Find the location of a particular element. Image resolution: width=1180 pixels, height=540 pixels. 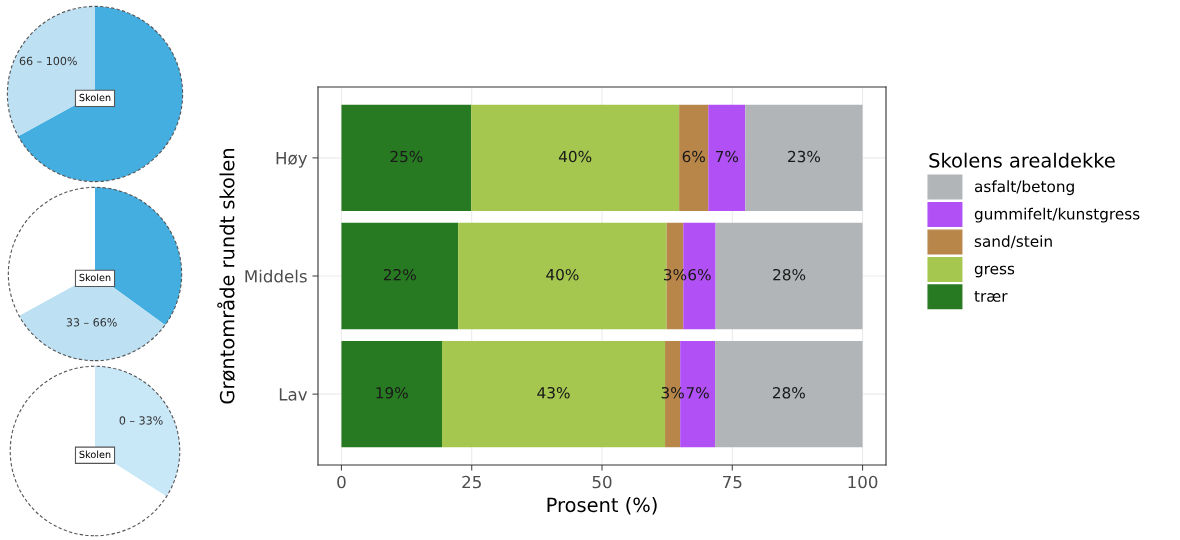

y-axis-title: Grøntområde rundt skolen is located at coordinates (226, 276).